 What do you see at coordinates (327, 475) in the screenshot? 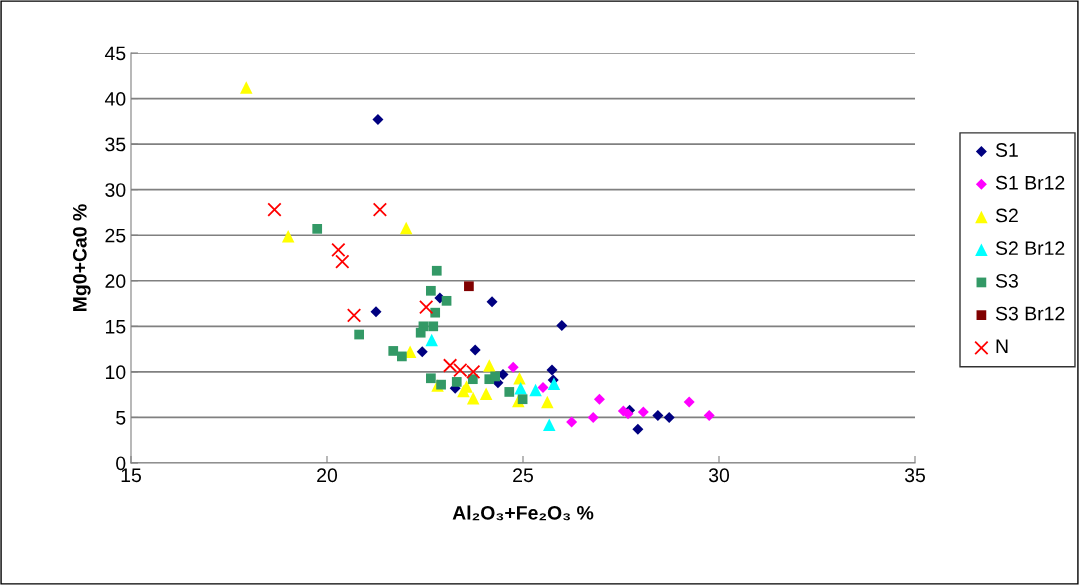
I see `x-tick-label: 20` at bounding box center [327, 475].